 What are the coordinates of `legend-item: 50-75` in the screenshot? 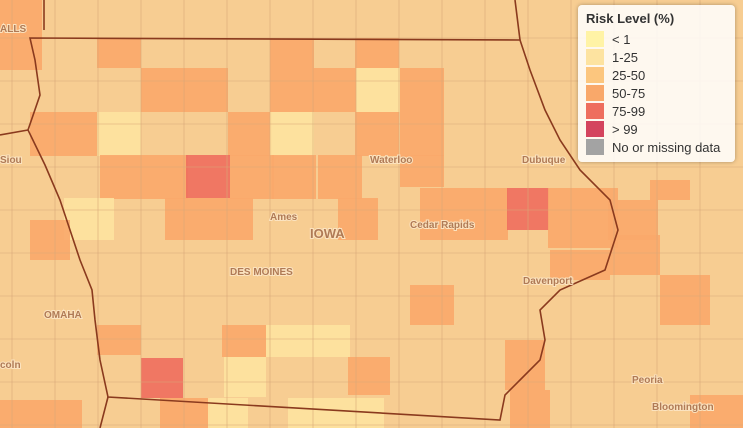 It's located at (656, 93).